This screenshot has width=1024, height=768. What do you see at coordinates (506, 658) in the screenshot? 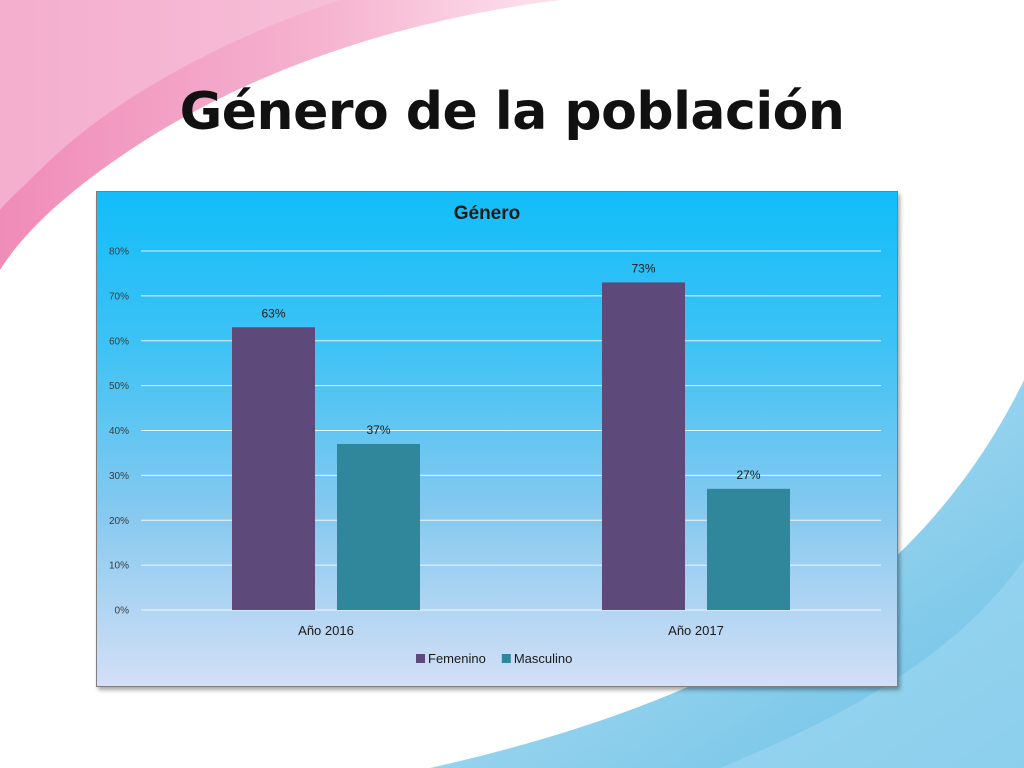
I see `legend-swatch-masculino` at bounding box center [506, 658].